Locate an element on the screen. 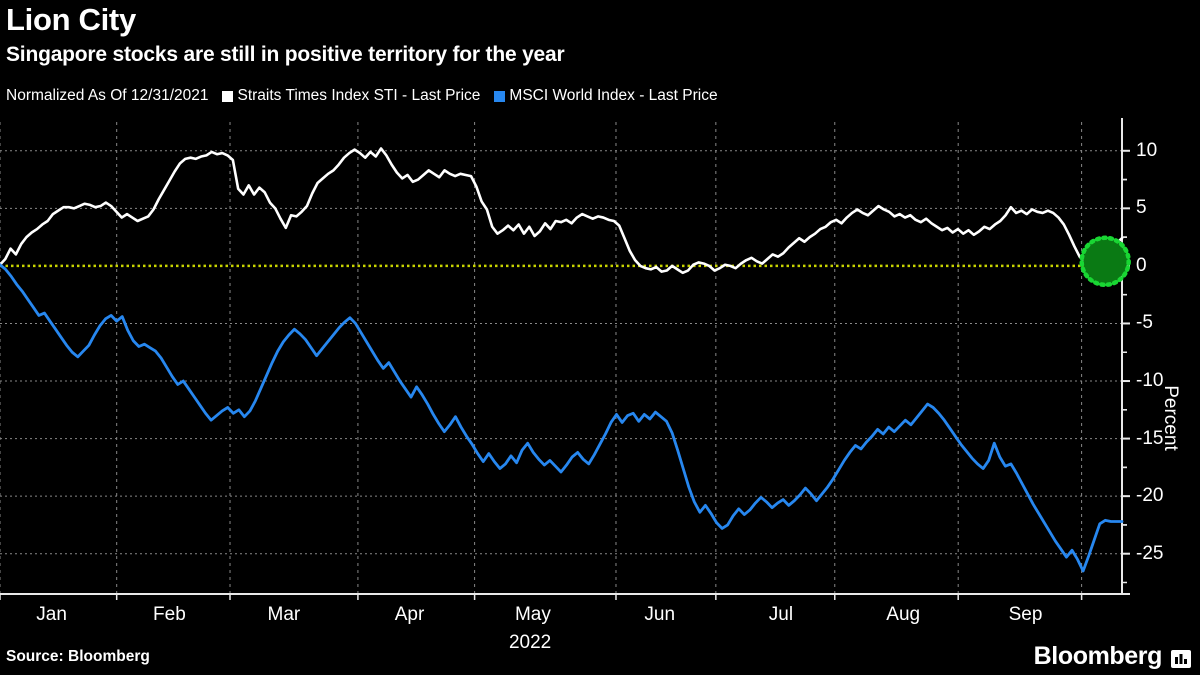 This screenshot has height=675, width=1200. x-tick-label: Aug is located at coordinates (903, 614).